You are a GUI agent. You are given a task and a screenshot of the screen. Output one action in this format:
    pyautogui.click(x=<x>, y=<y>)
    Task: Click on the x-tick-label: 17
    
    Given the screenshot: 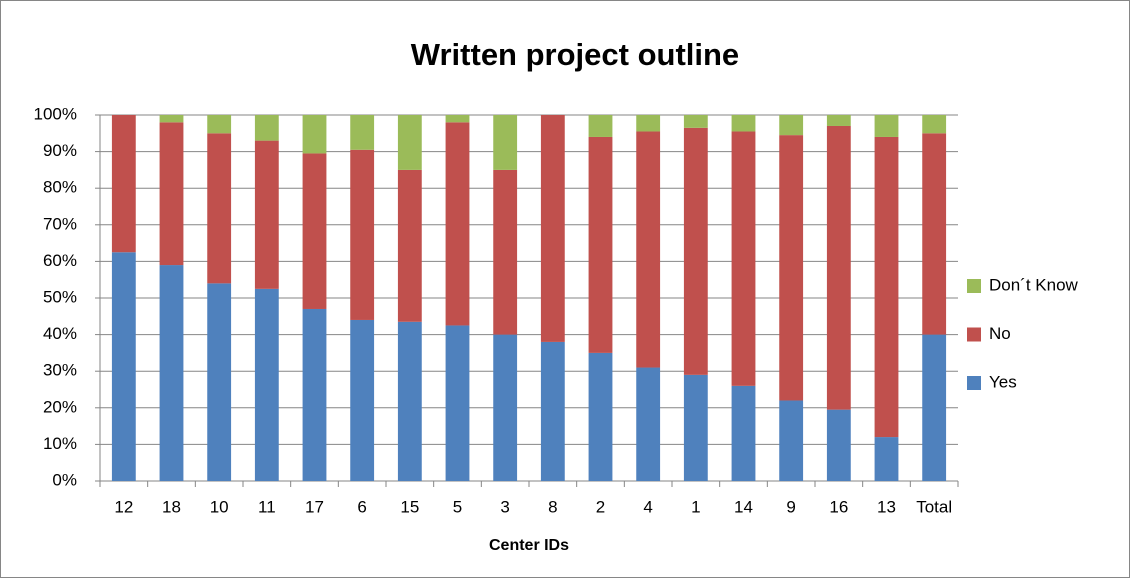 What is the action you would take?
    pyautogui.click(x=314, y=506)
    